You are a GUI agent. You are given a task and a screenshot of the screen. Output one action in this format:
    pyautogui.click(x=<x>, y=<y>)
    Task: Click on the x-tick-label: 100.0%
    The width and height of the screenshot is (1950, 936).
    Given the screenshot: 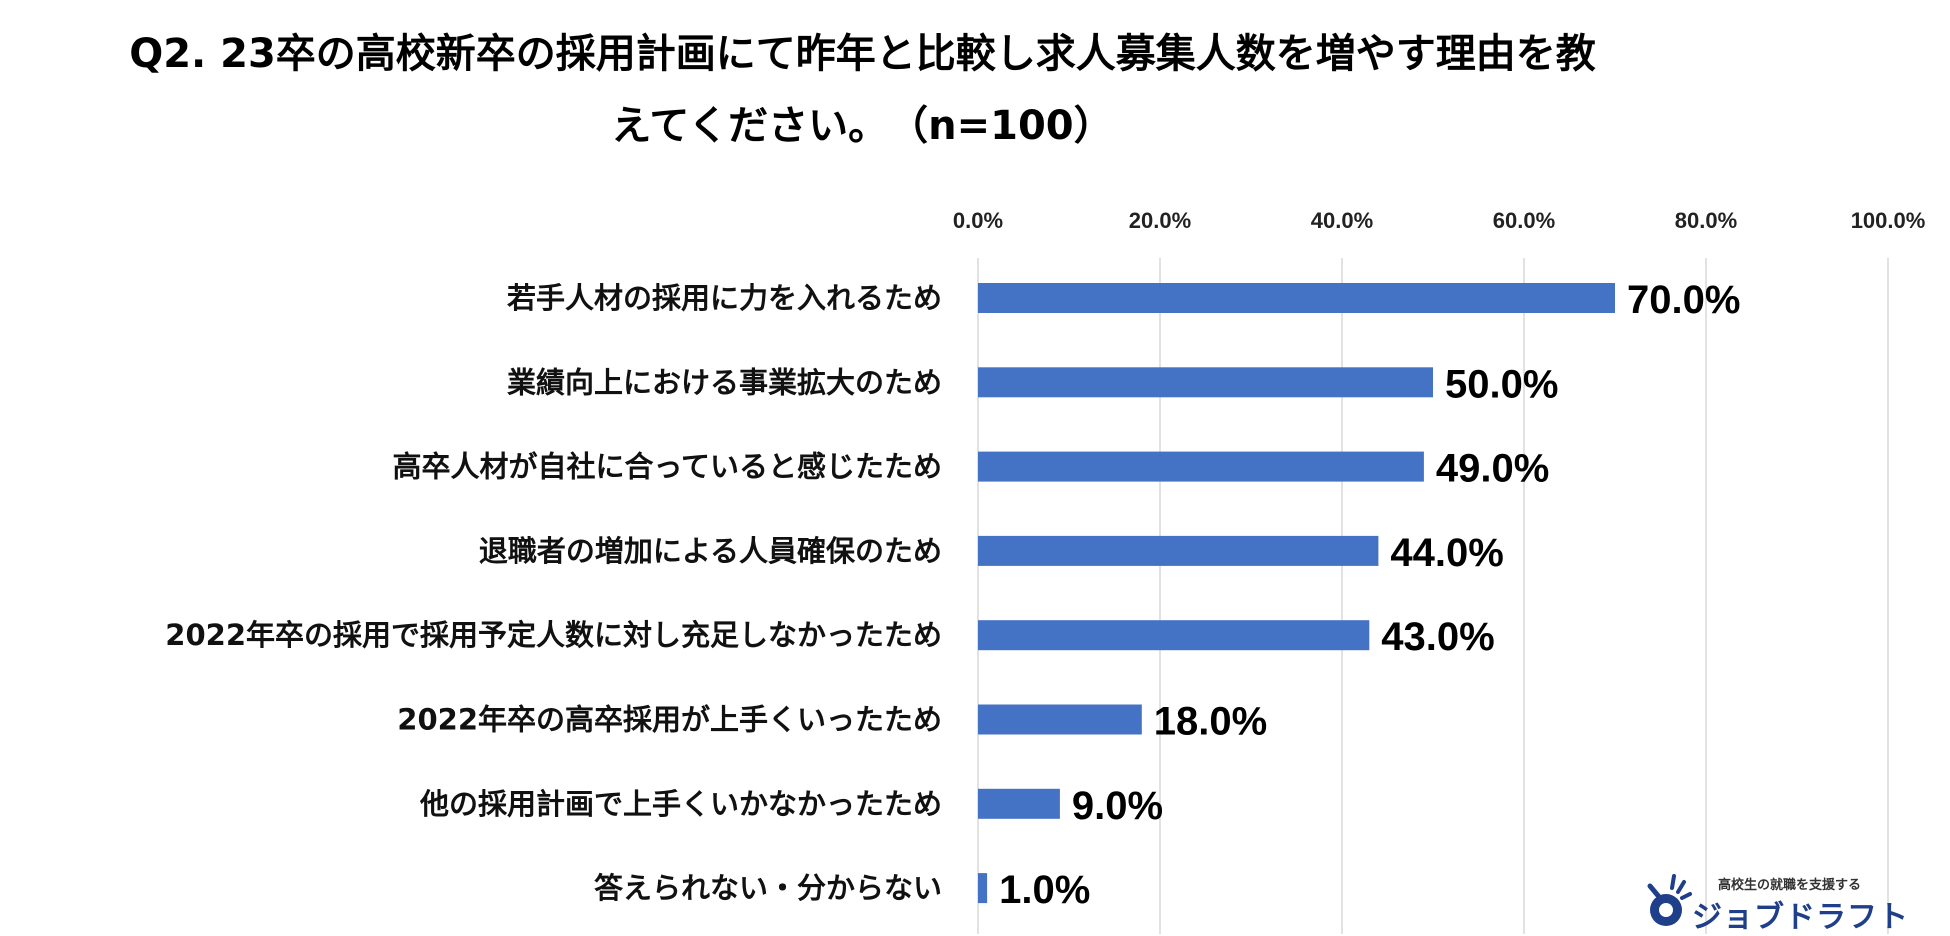 What is the action you would take?
    pyautogui.click(x=1888, y=220)
    